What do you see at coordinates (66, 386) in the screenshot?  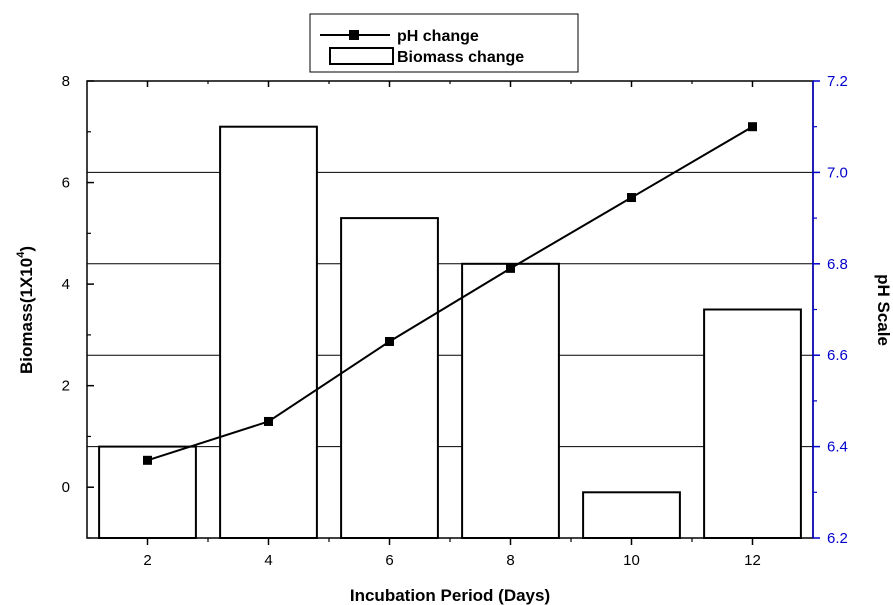 I see `left-tick-label: 2` at bounding box center [66, 386].